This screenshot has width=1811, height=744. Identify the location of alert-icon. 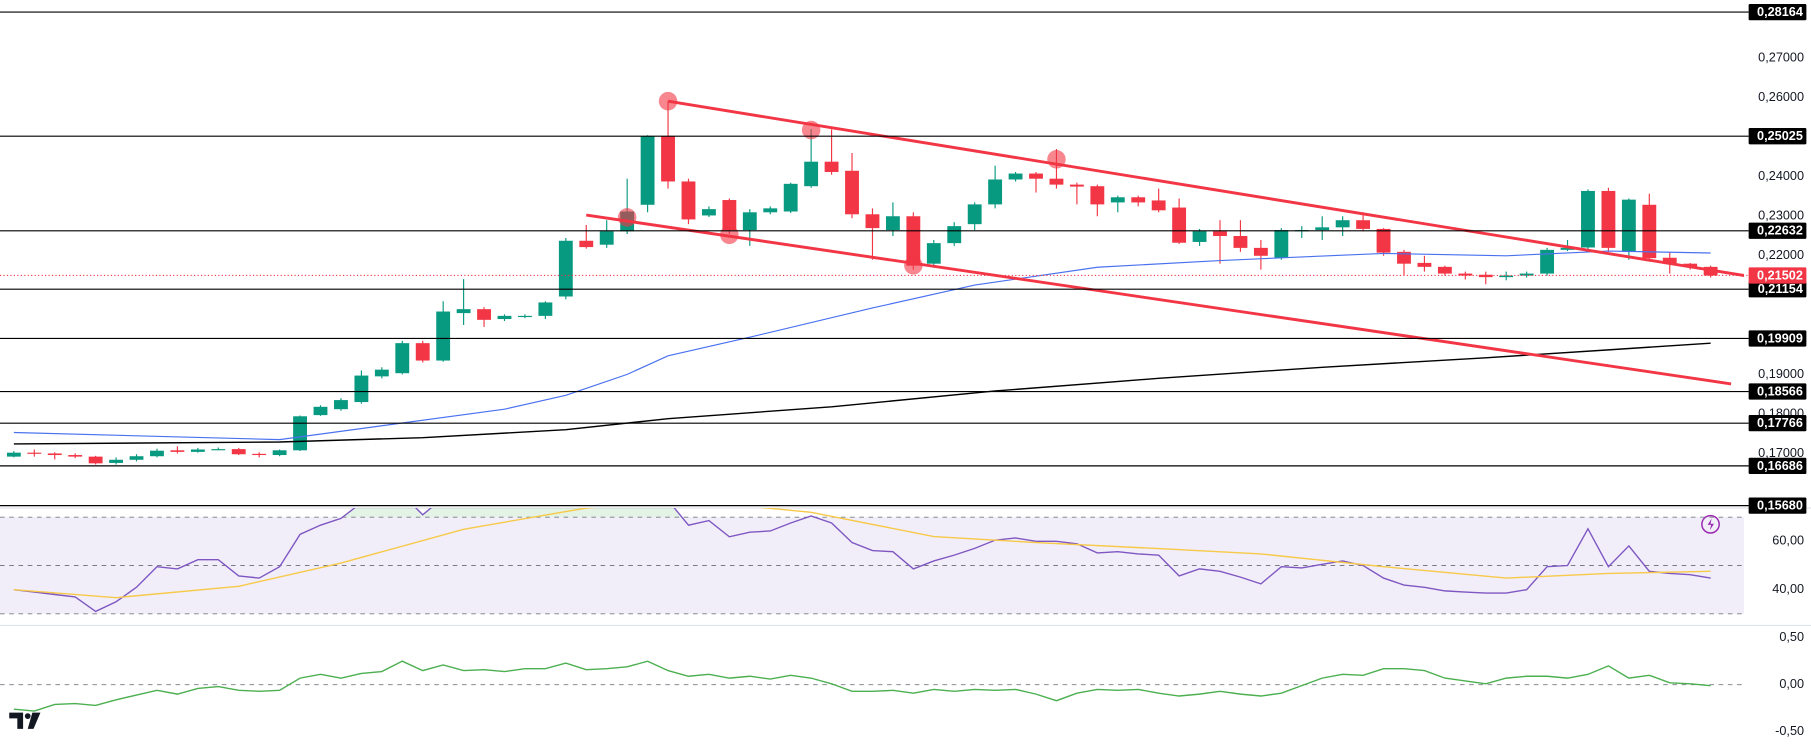
(1710, 524).